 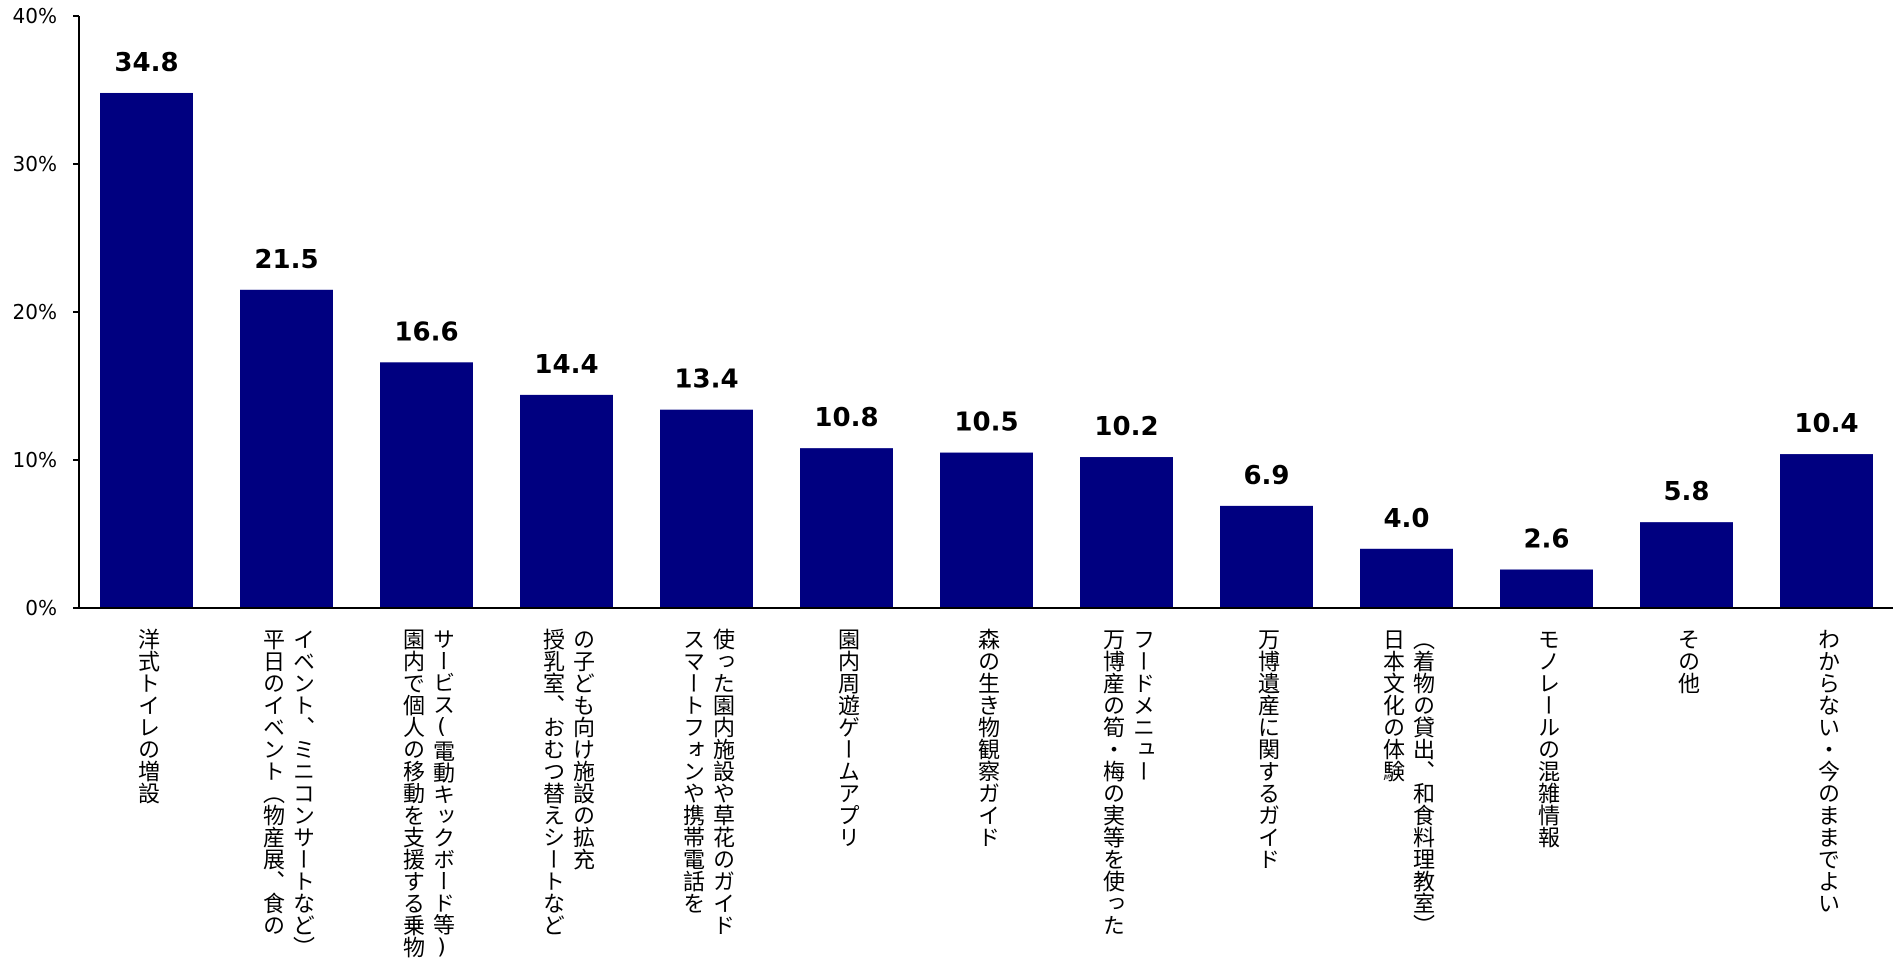 What do you see at coordinates (35, 312) in the screenshot?
I see `y-tick-label: 20%` at bounding box center [35, 312].